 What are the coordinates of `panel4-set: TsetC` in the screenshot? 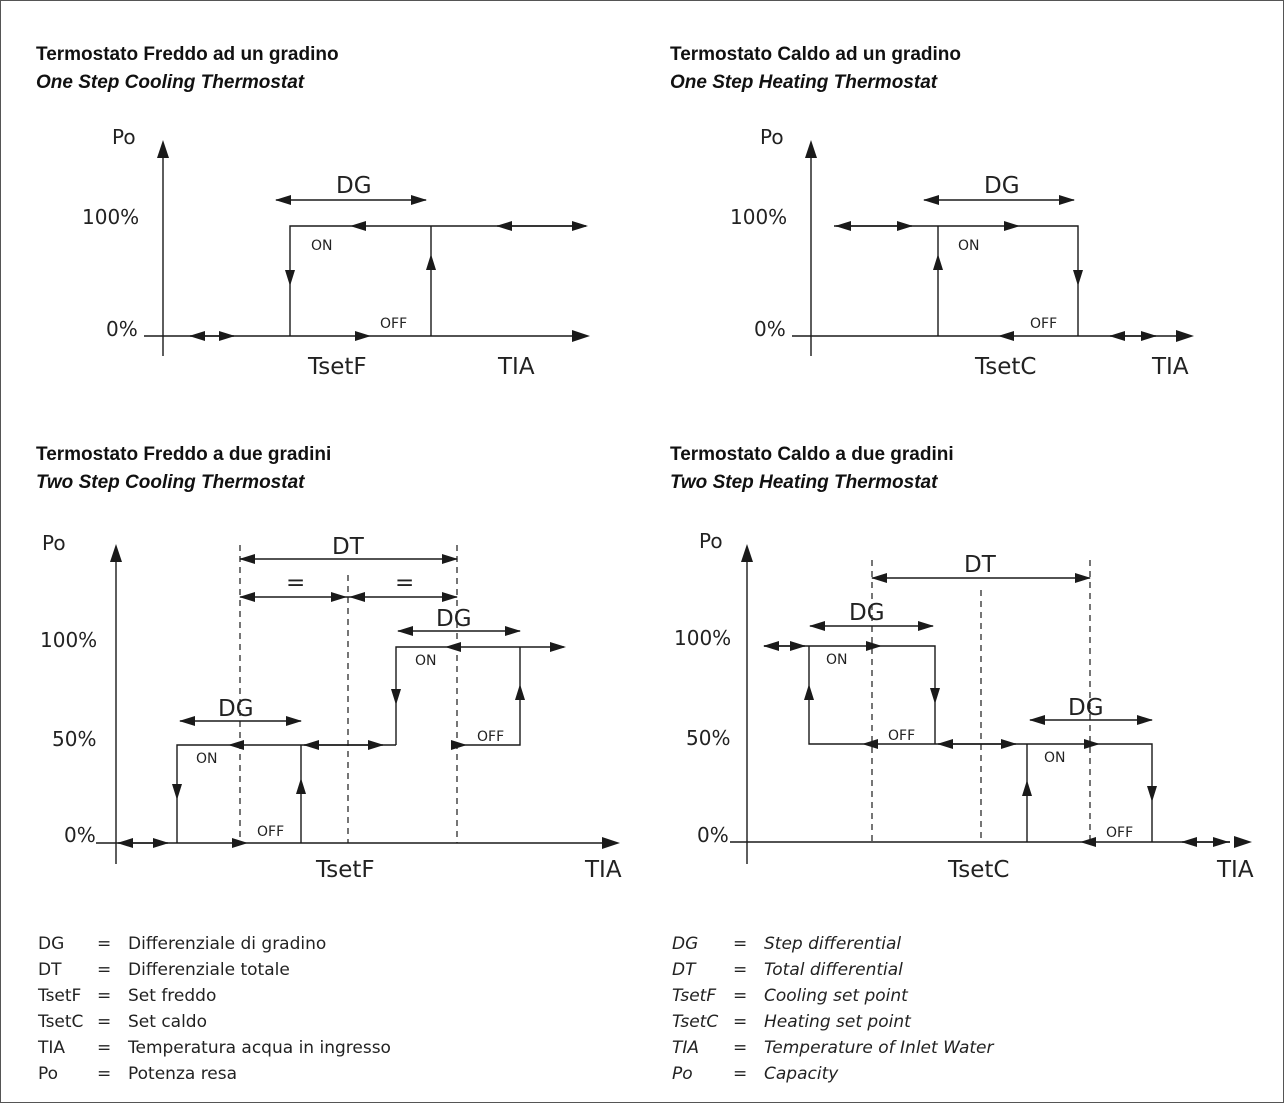 It's located at (978, 870).